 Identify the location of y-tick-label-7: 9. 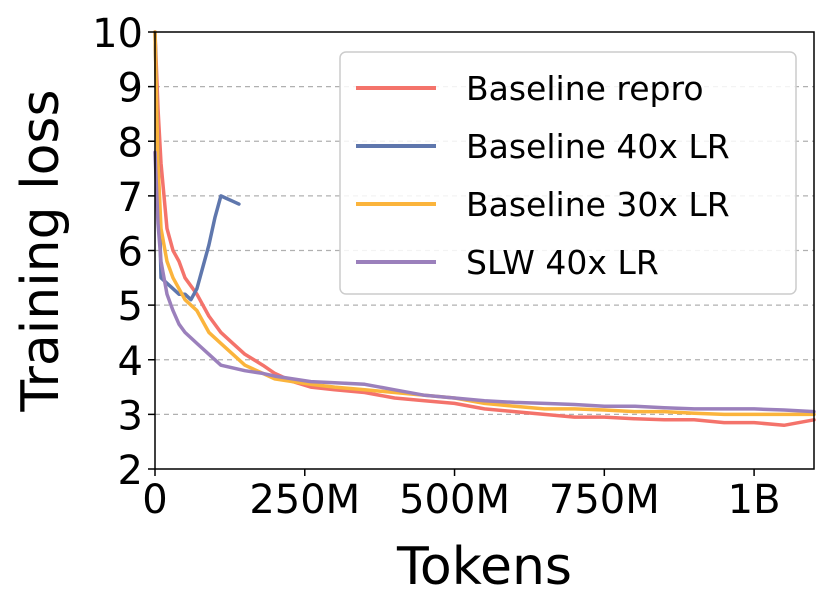
(130, 89).